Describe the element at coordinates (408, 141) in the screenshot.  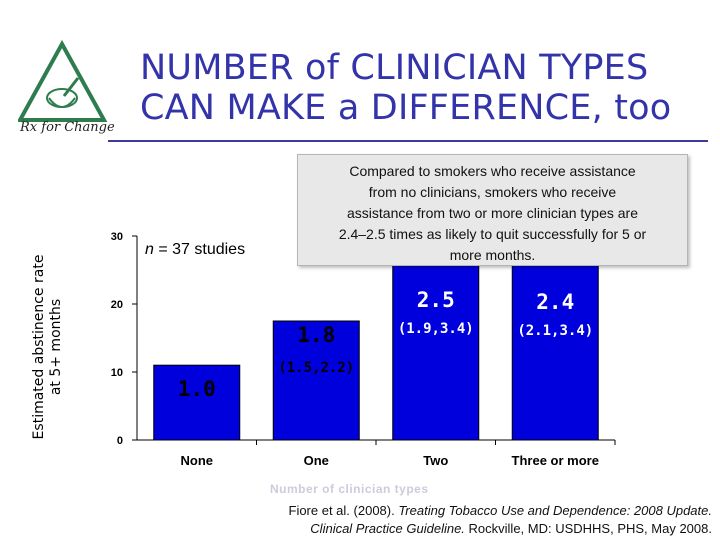
I see `title-divider` at that location.